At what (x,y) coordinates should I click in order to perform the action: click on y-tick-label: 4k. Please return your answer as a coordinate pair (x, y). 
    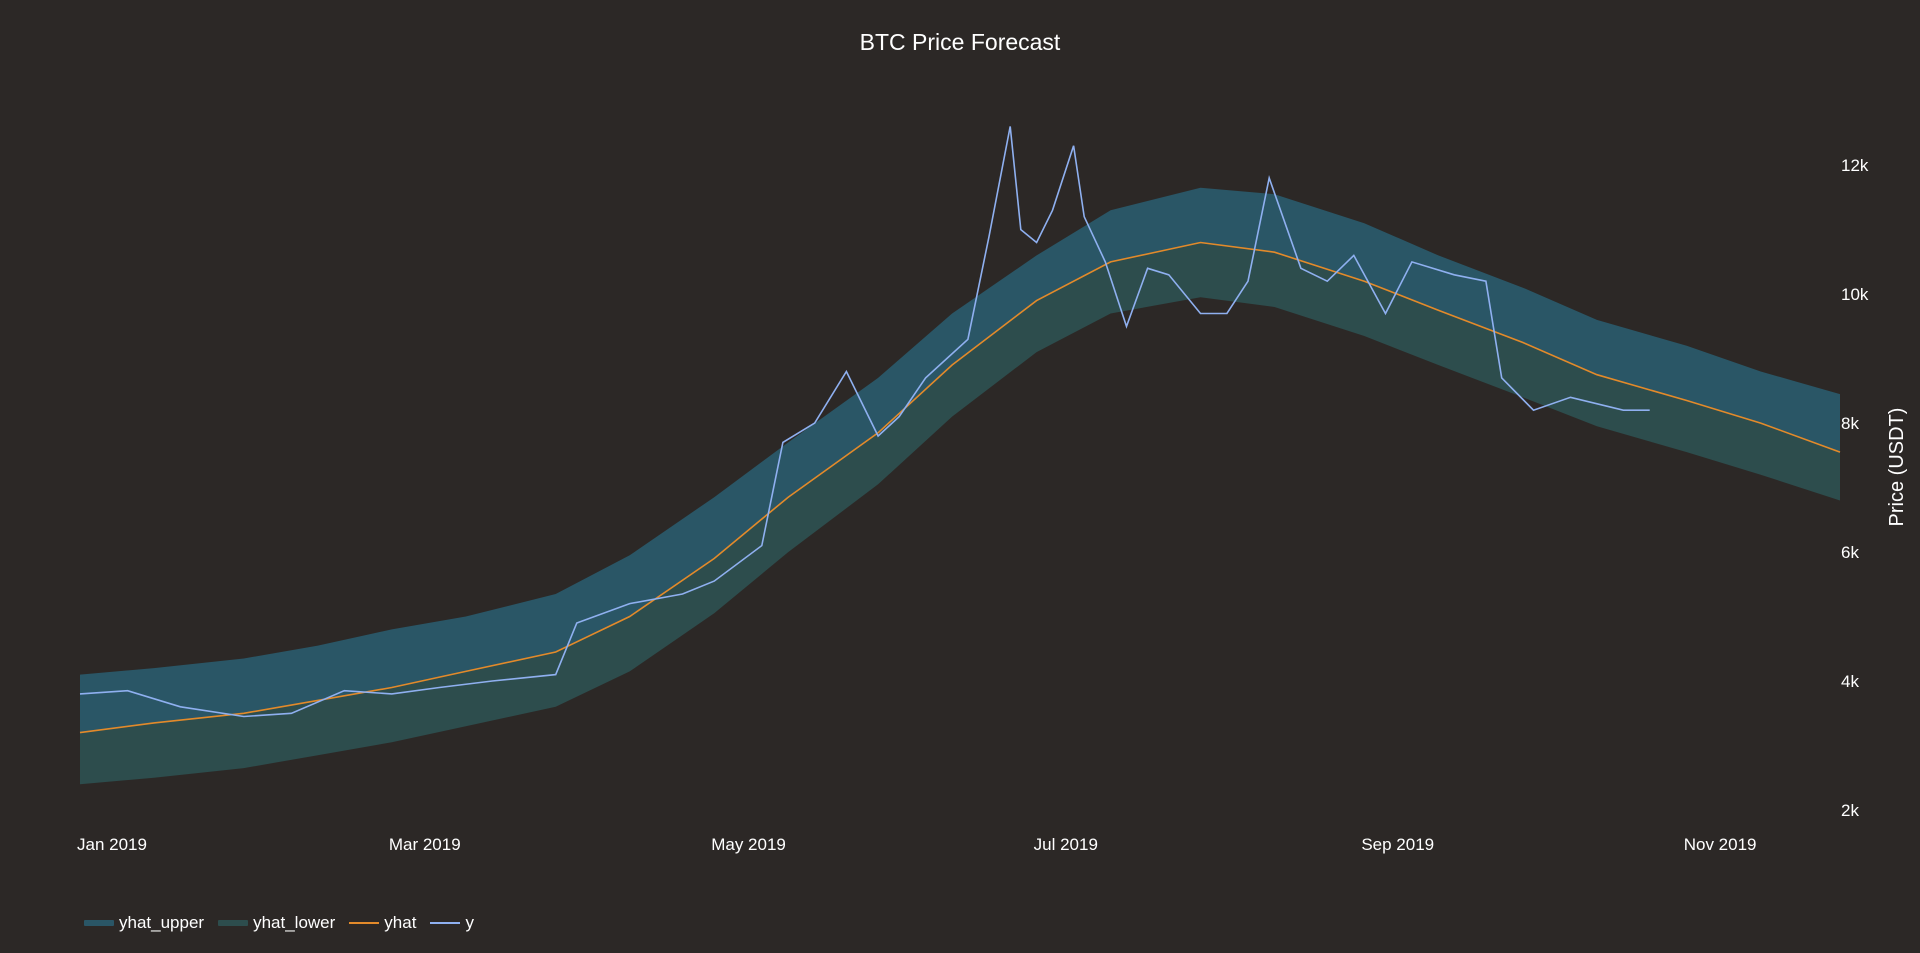
    Looking at the image, I should click on (1850, 681).